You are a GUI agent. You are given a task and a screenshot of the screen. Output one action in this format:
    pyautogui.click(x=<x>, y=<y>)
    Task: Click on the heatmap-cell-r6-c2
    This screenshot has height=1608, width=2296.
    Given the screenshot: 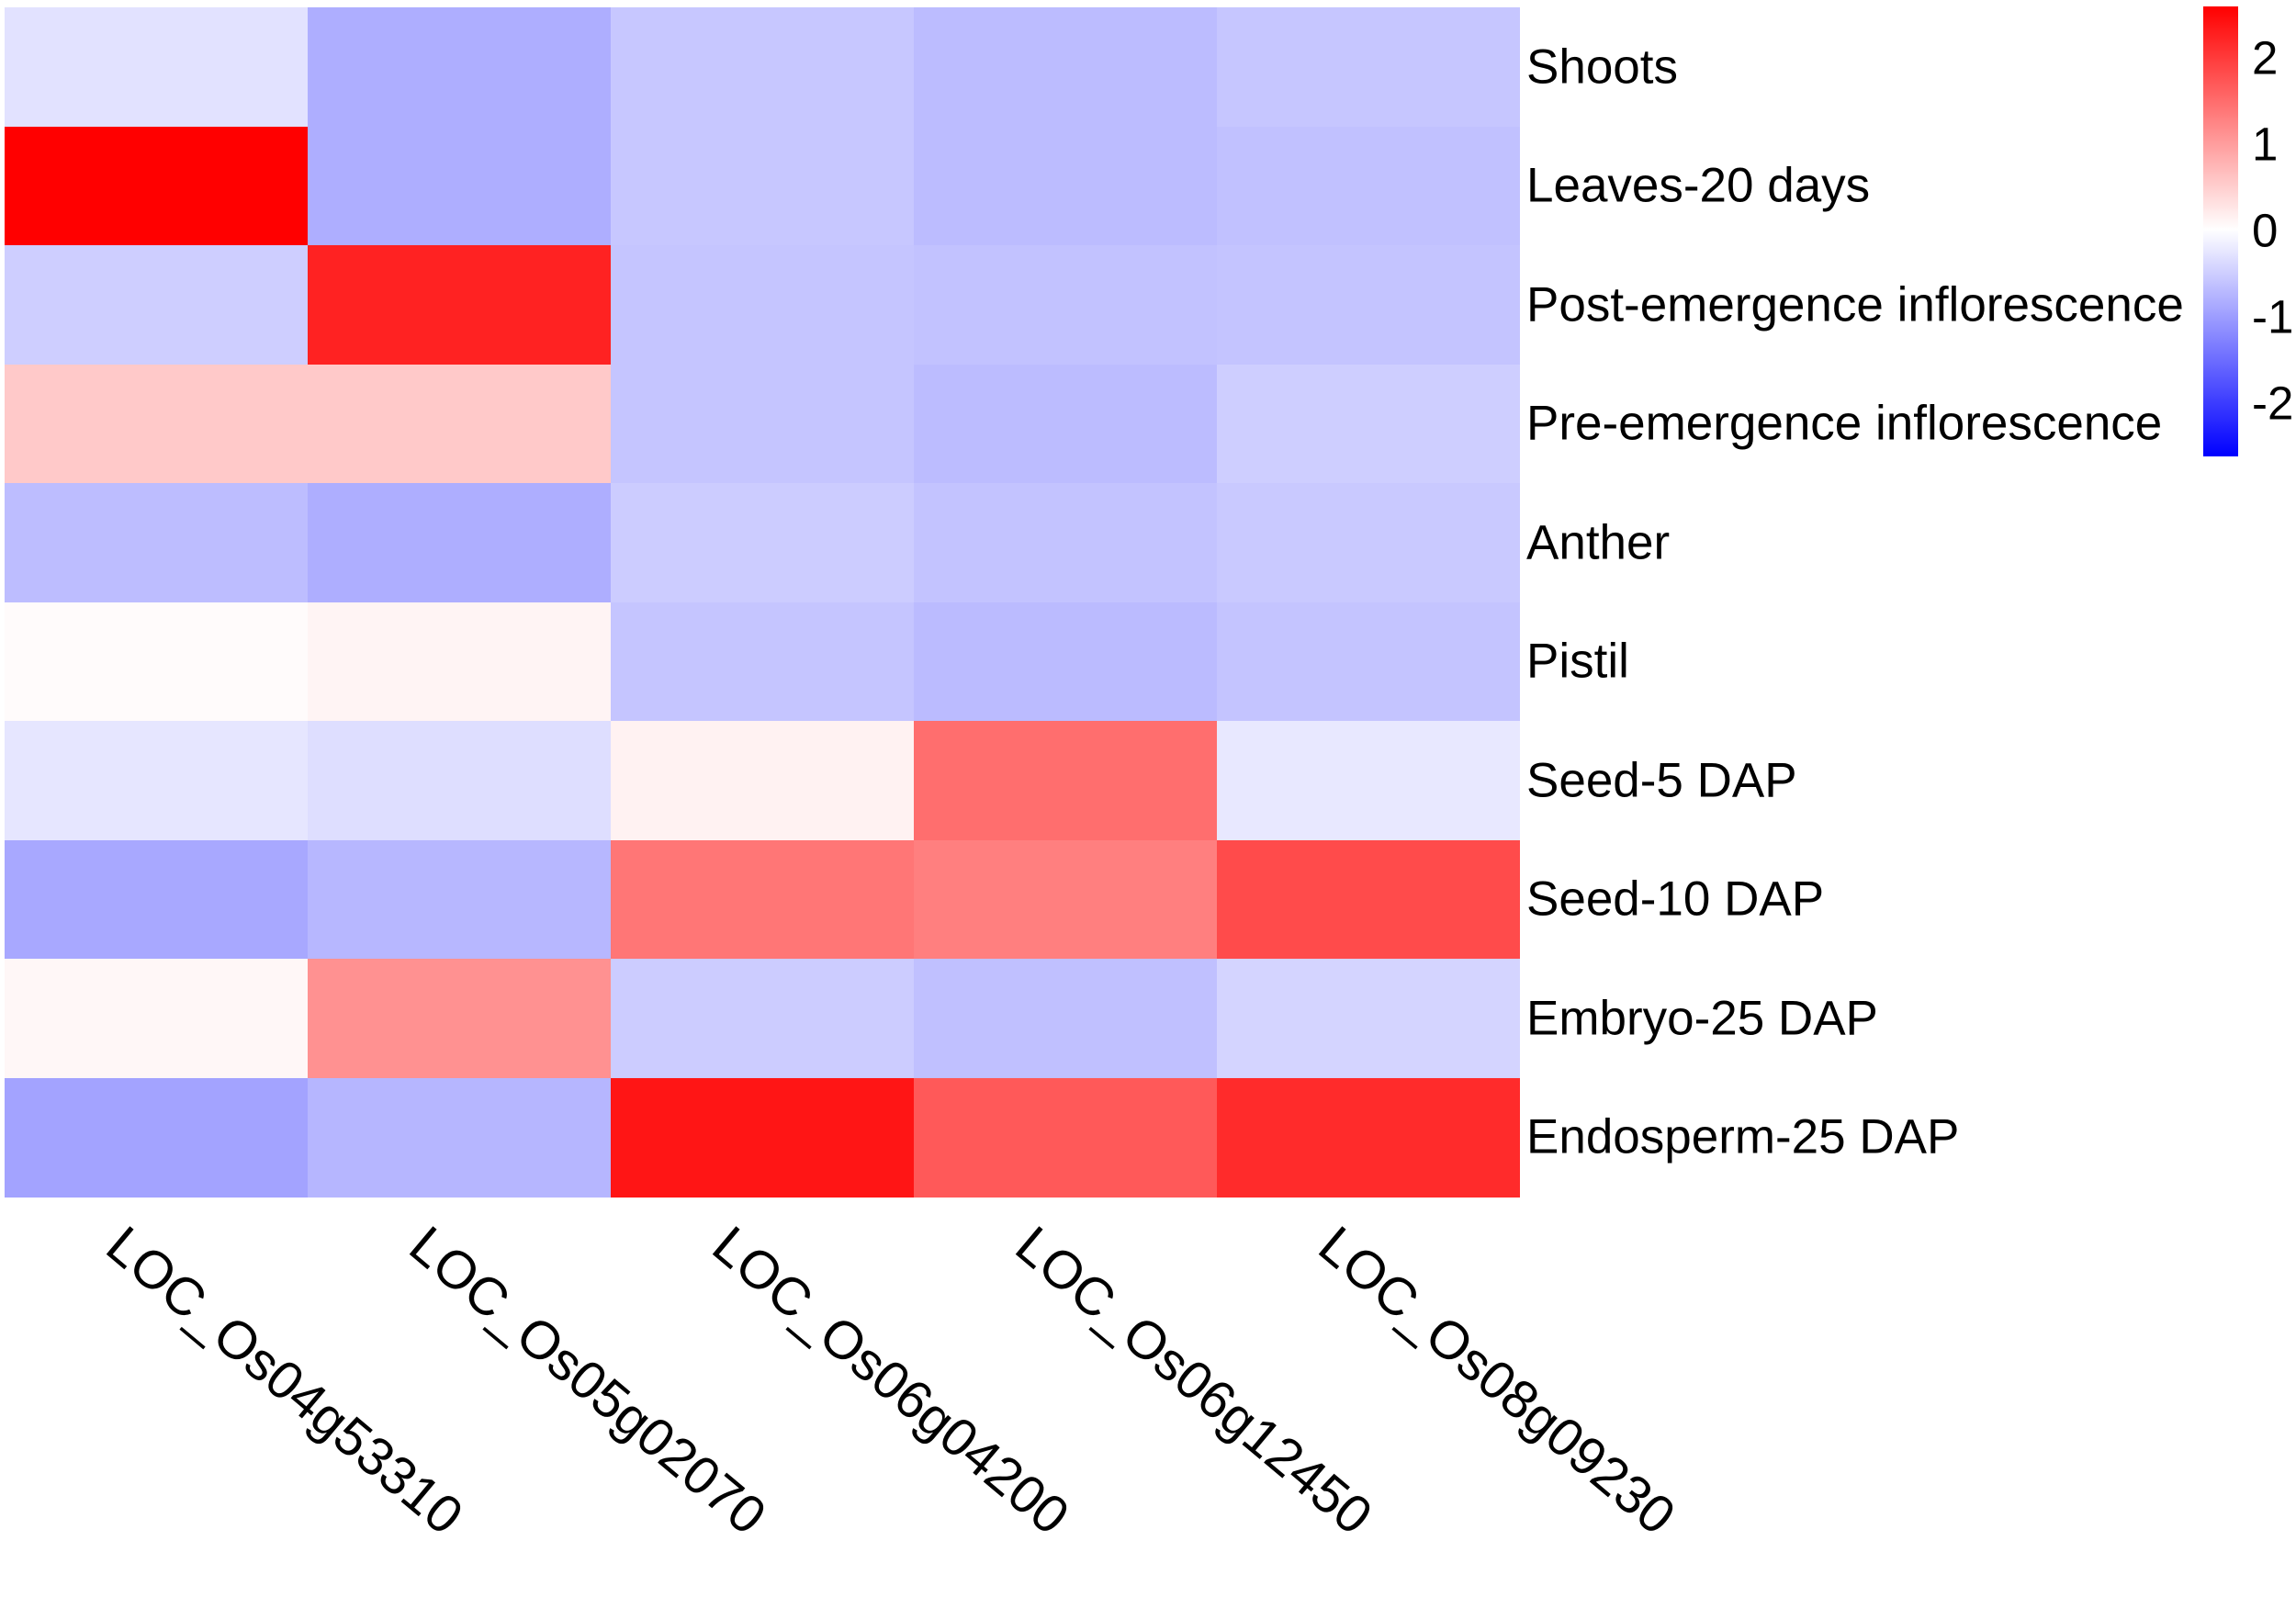 What is the action you would take?
    pyautogui.click(x=762, y=780)
    